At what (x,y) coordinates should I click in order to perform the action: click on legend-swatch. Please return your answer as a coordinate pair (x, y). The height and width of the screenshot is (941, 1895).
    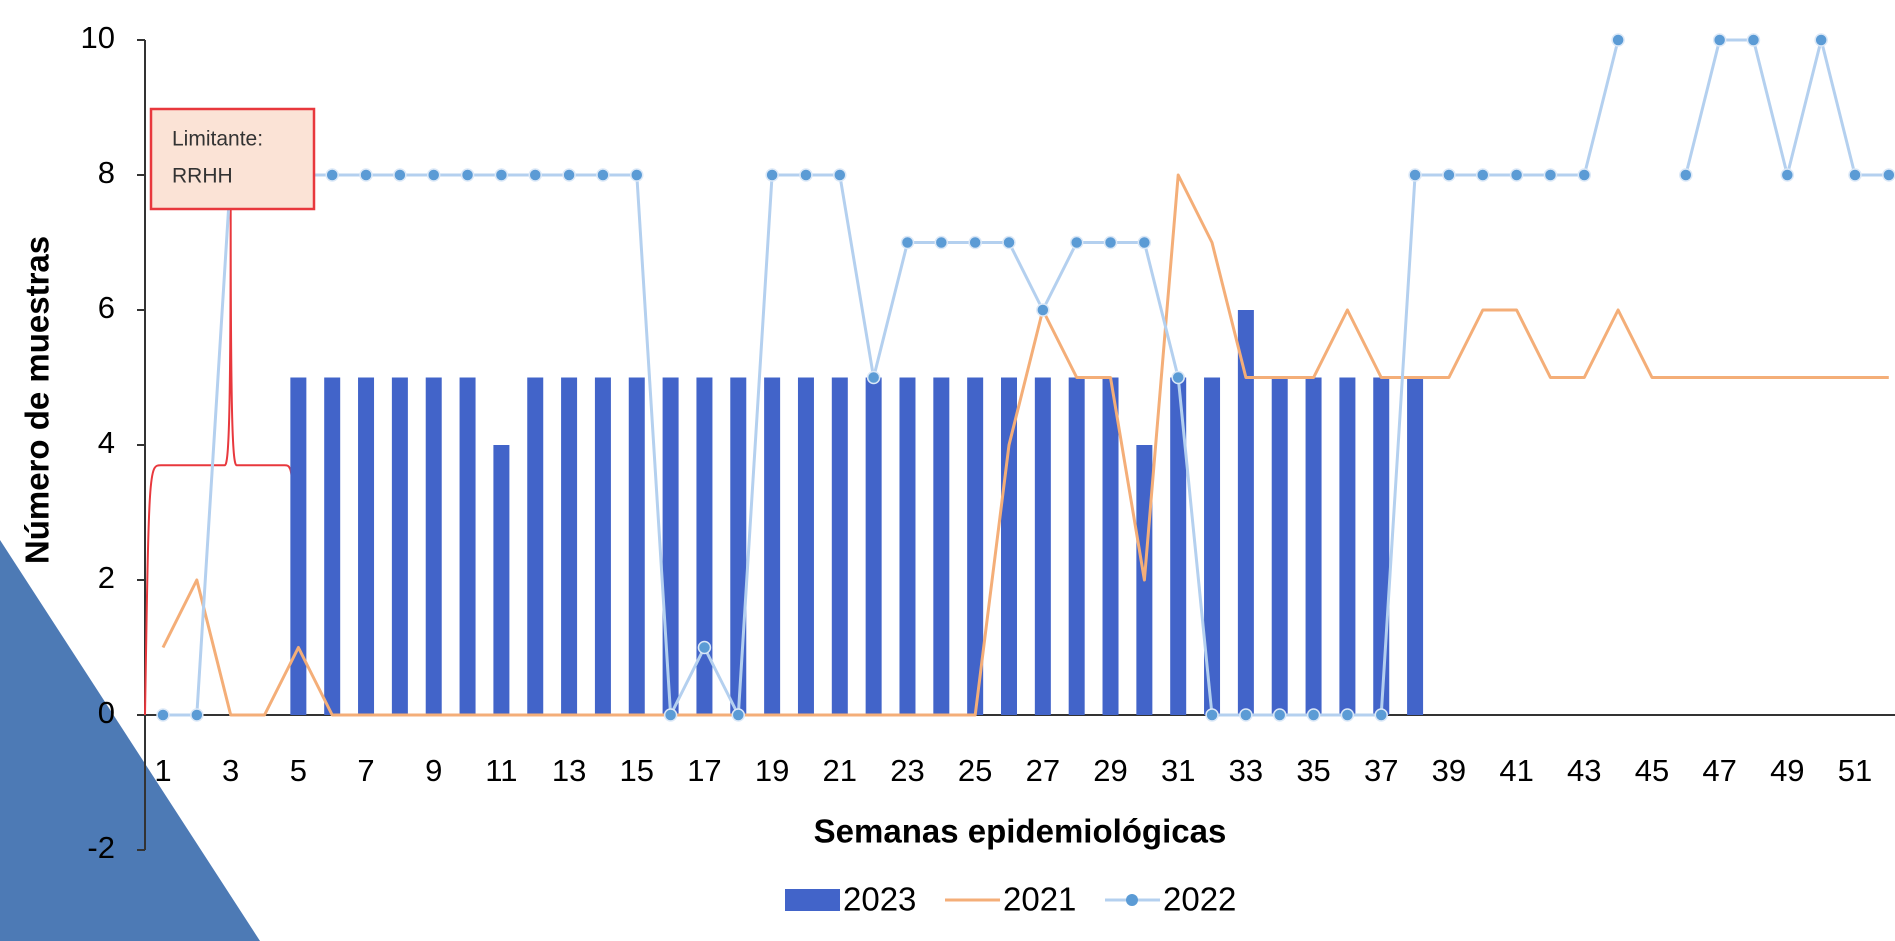
    Looking at the image, I should click on (812, 900).